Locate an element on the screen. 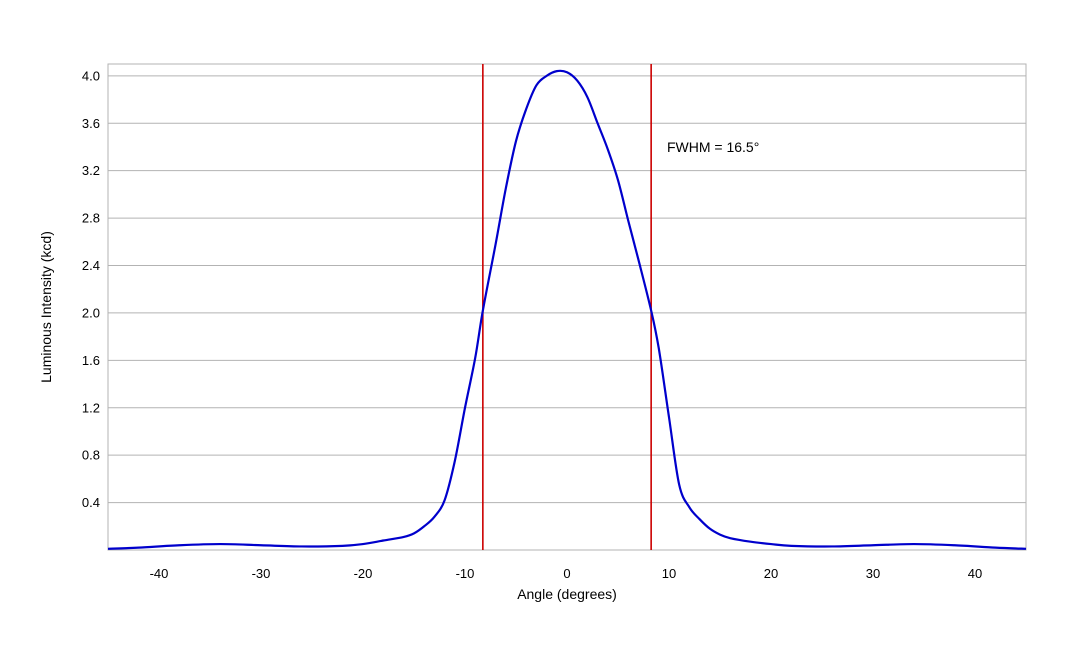  y-tick-label: 2.0 is located at coordinates (91, 312).